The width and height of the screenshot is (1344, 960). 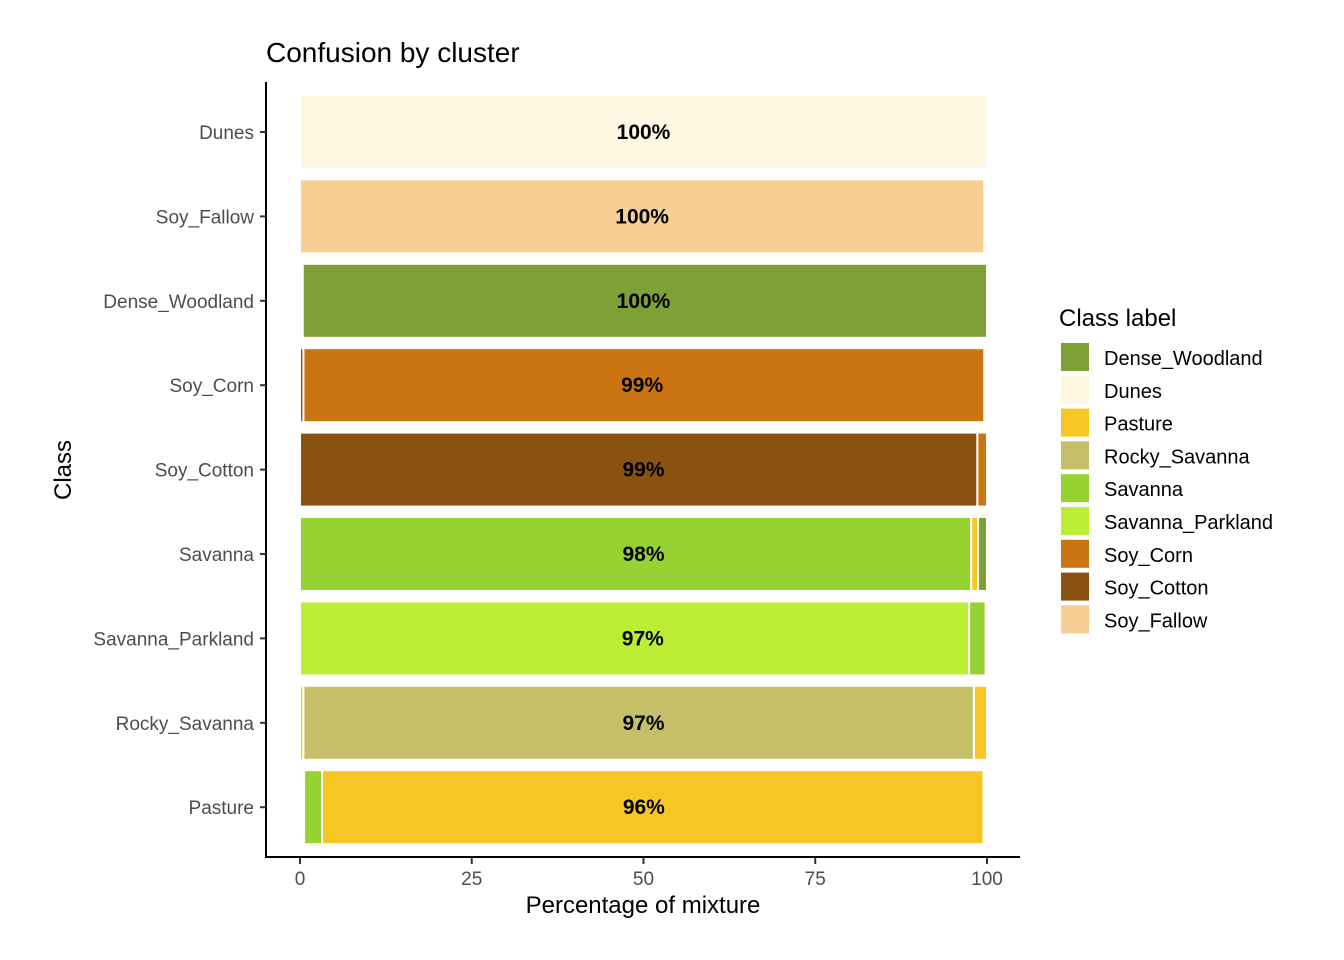 I want to click on y-tick-label: Soy_Cotton, so click(x=204, y=471).